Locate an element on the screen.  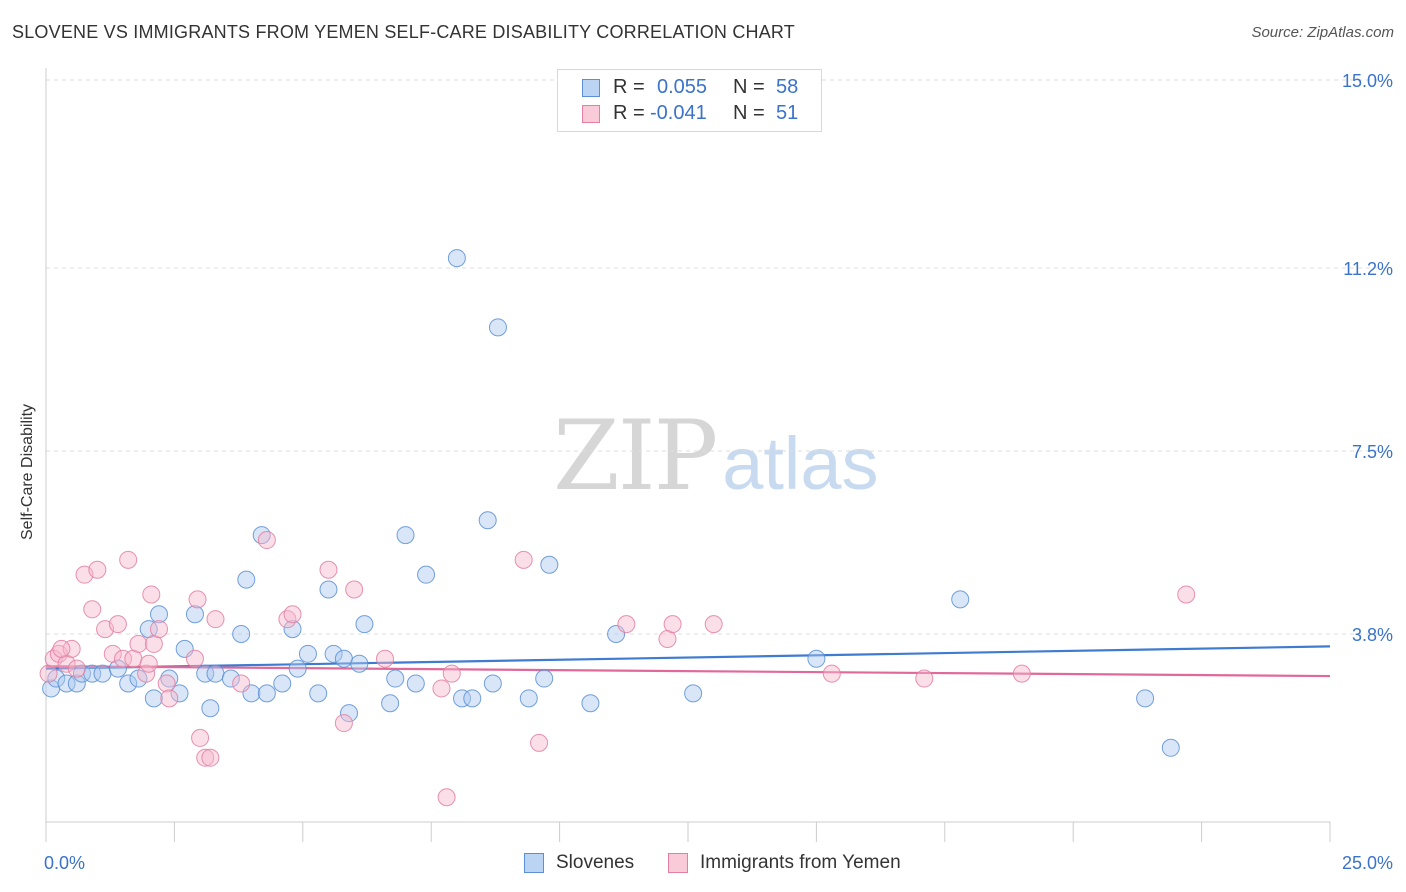
legend-n-value: 58 is located at coordinates (787, 87).